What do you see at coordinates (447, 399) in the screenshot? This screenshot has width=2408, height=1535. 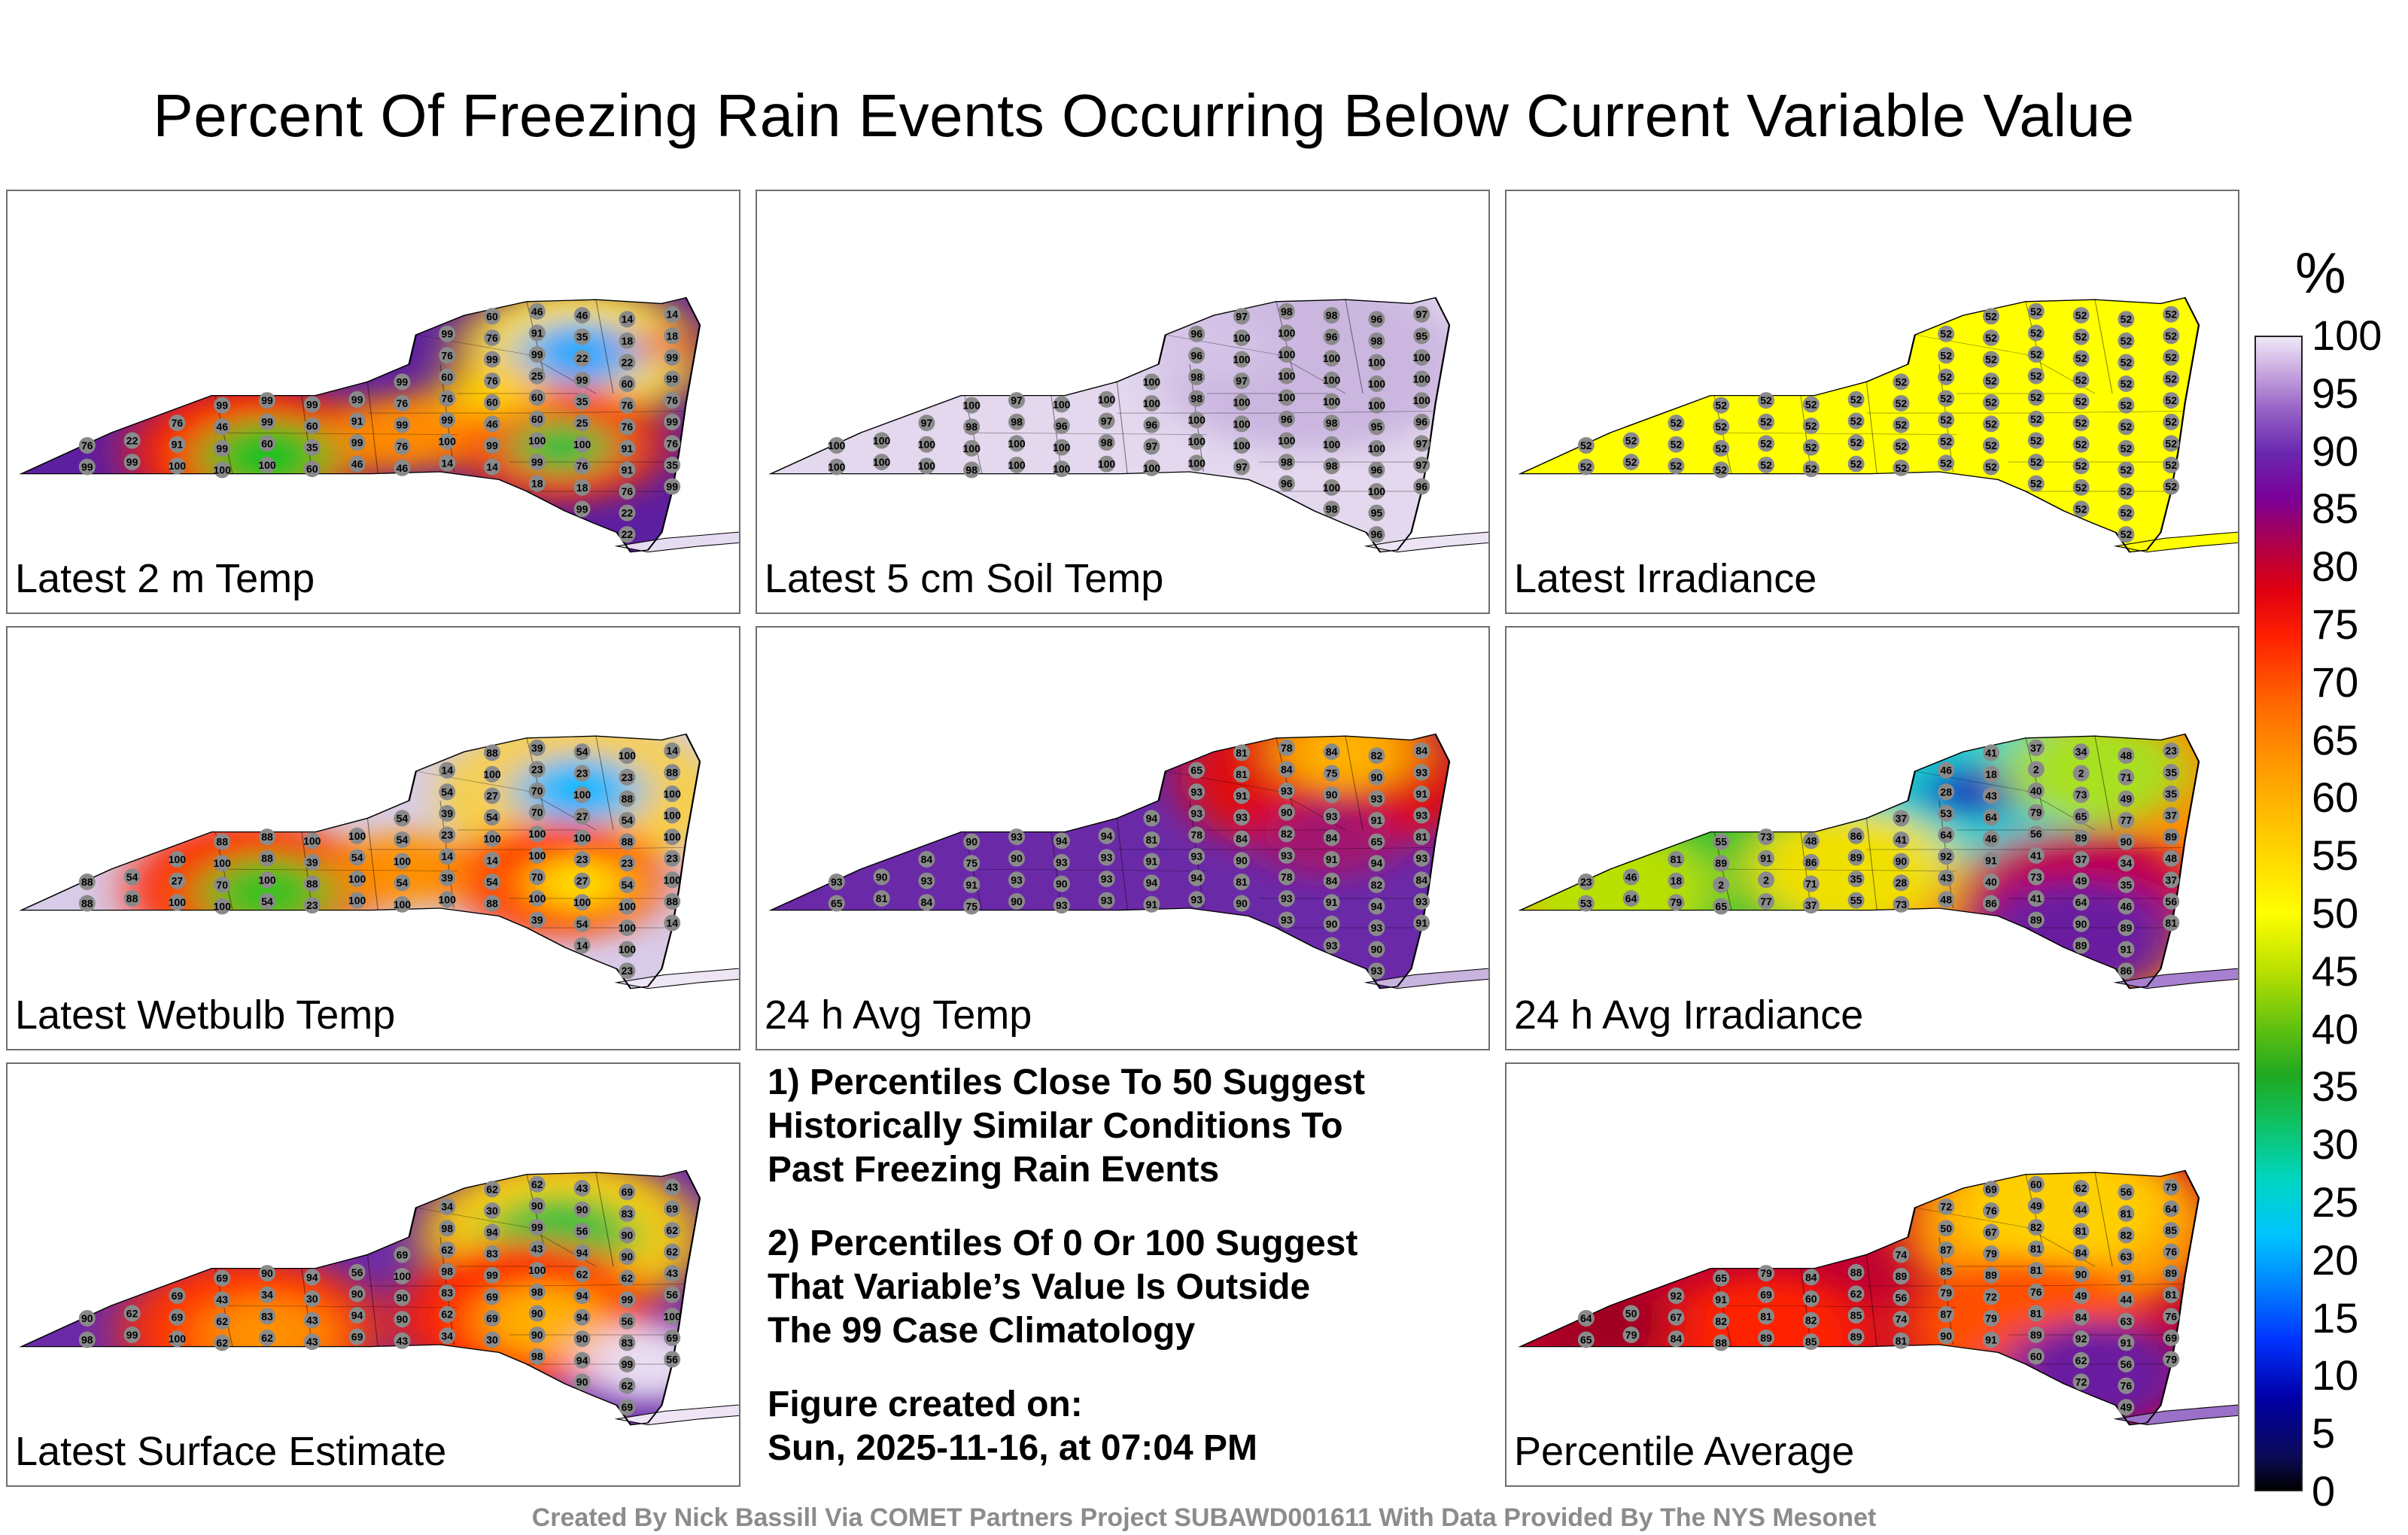 I see `station-value: 76` at bounding box center [447, 399].